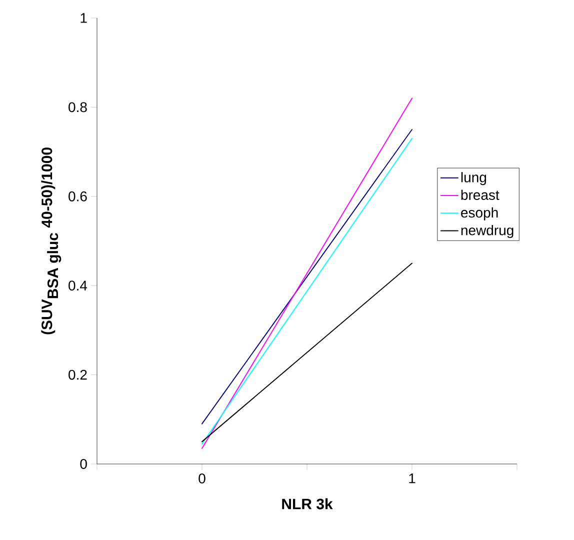 This screenshot has width=574, height=540. I want to click on y-tick-label: 0, so click(83, 464).